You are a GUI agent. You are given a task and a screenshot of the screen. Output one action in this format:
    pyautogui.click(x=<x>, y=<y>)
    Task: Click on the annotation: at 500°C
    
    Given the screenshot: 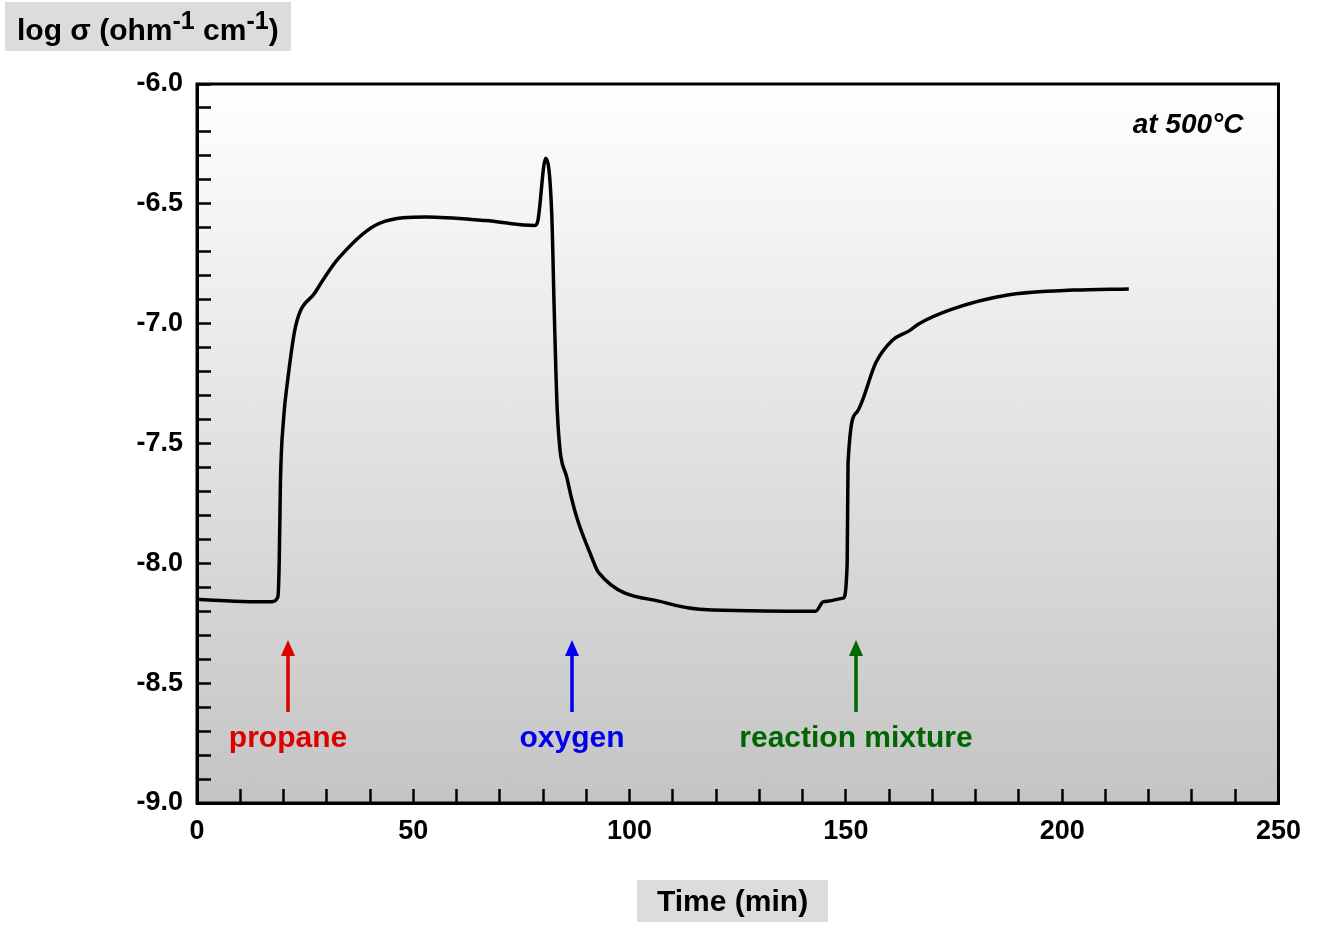 What is the action you would take?
    pyautogui.click(x=1188, y=124)
    